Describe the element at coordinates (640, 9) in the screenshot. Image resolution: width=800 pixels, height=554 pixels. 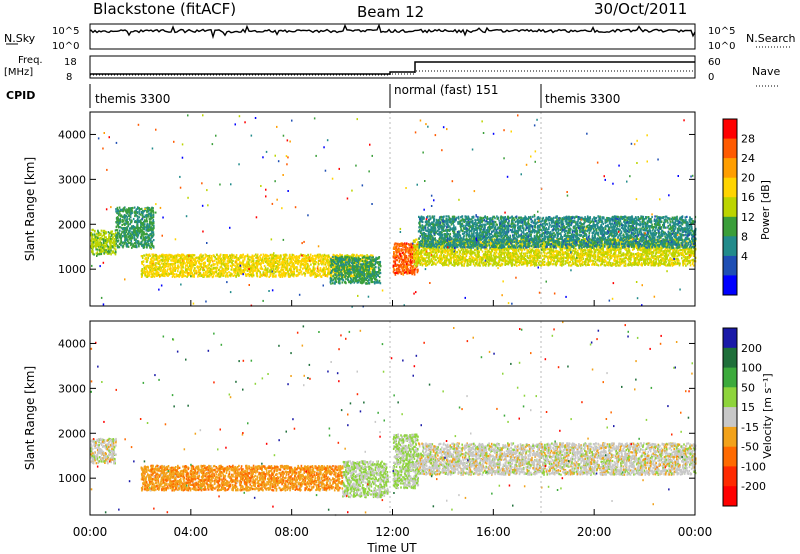
I see `date-label: 30/Oct/2011` at that location.